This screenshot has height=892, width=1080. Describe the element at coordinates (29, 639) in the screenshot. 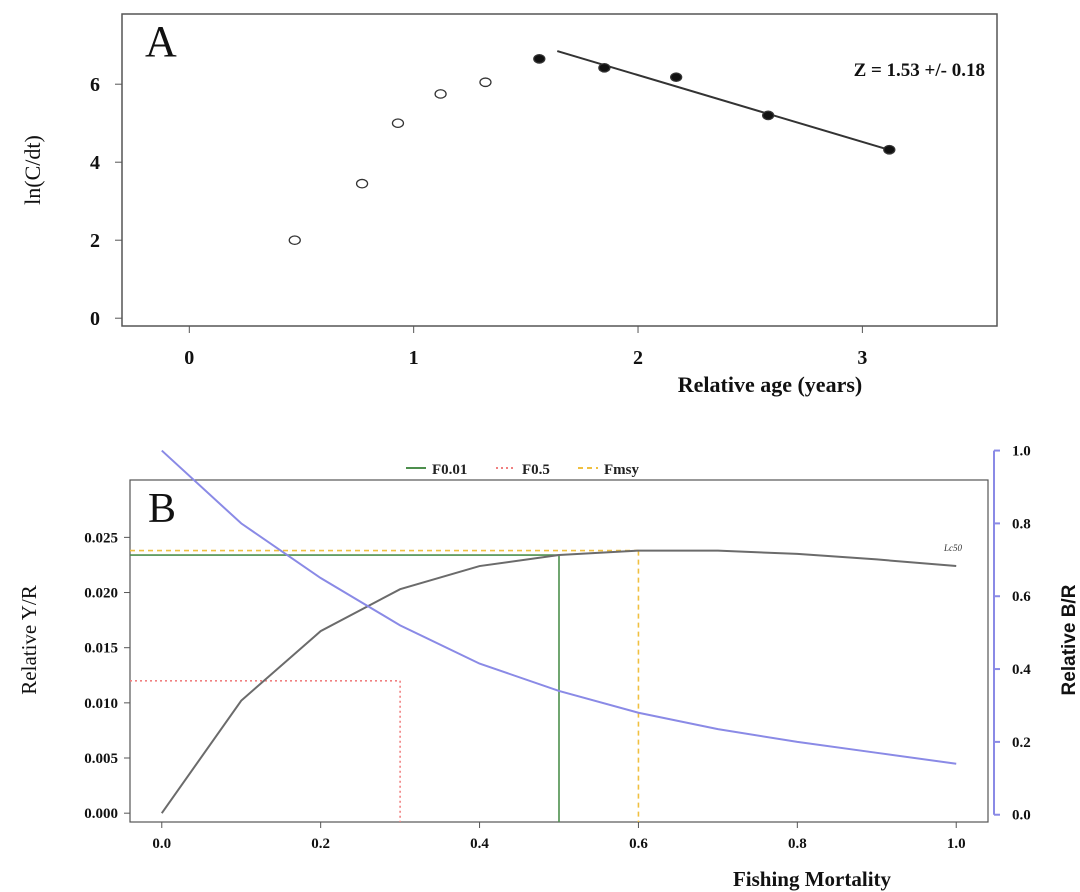

I see `panel-b-left-y-label: Relative Y/R` at that location.